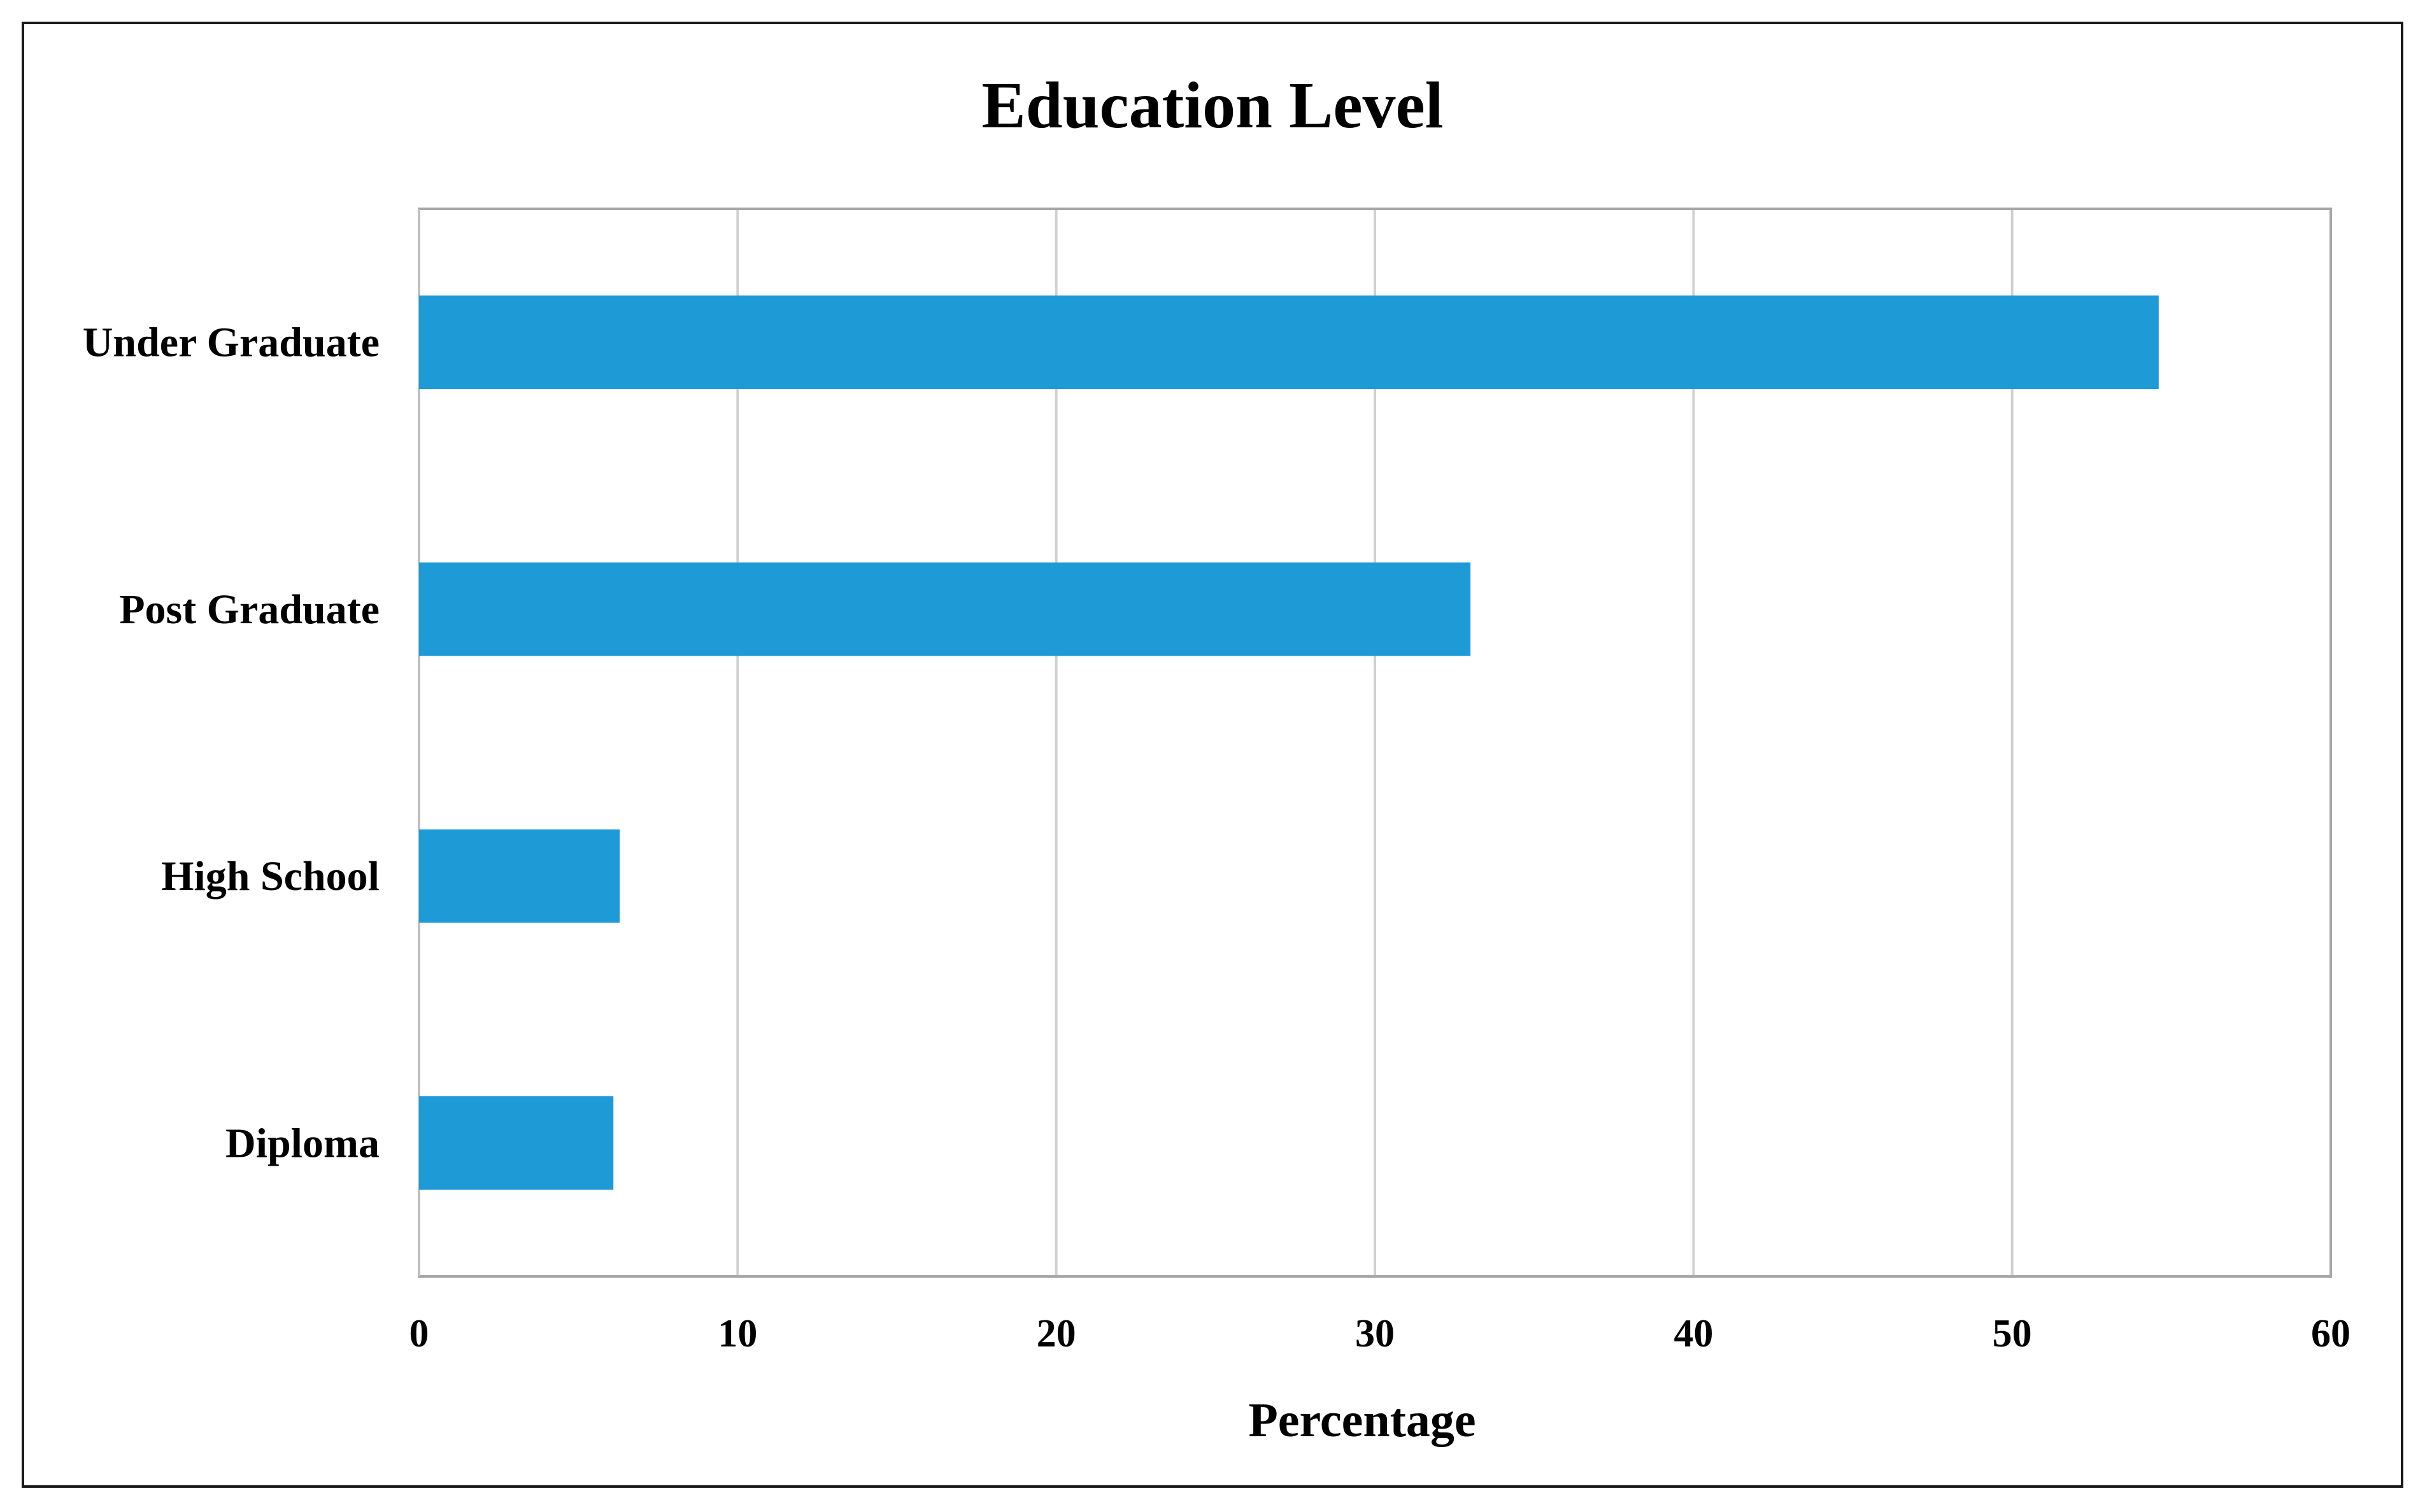 Image resolution: width=2425 pixels, height=1512 pixels. I want to click on x-tick-label: 40, so click(1693, 1333).